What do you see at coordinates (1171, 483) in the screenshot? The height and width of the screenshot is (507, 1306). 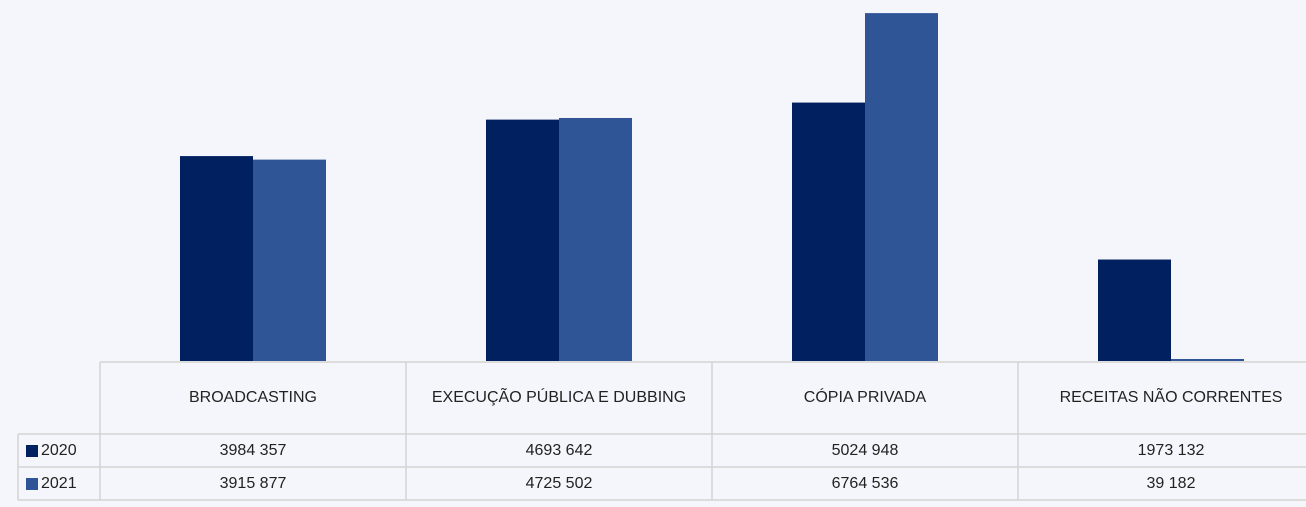 I see `value-label: 39 182` at bounding box center [1171, 483].